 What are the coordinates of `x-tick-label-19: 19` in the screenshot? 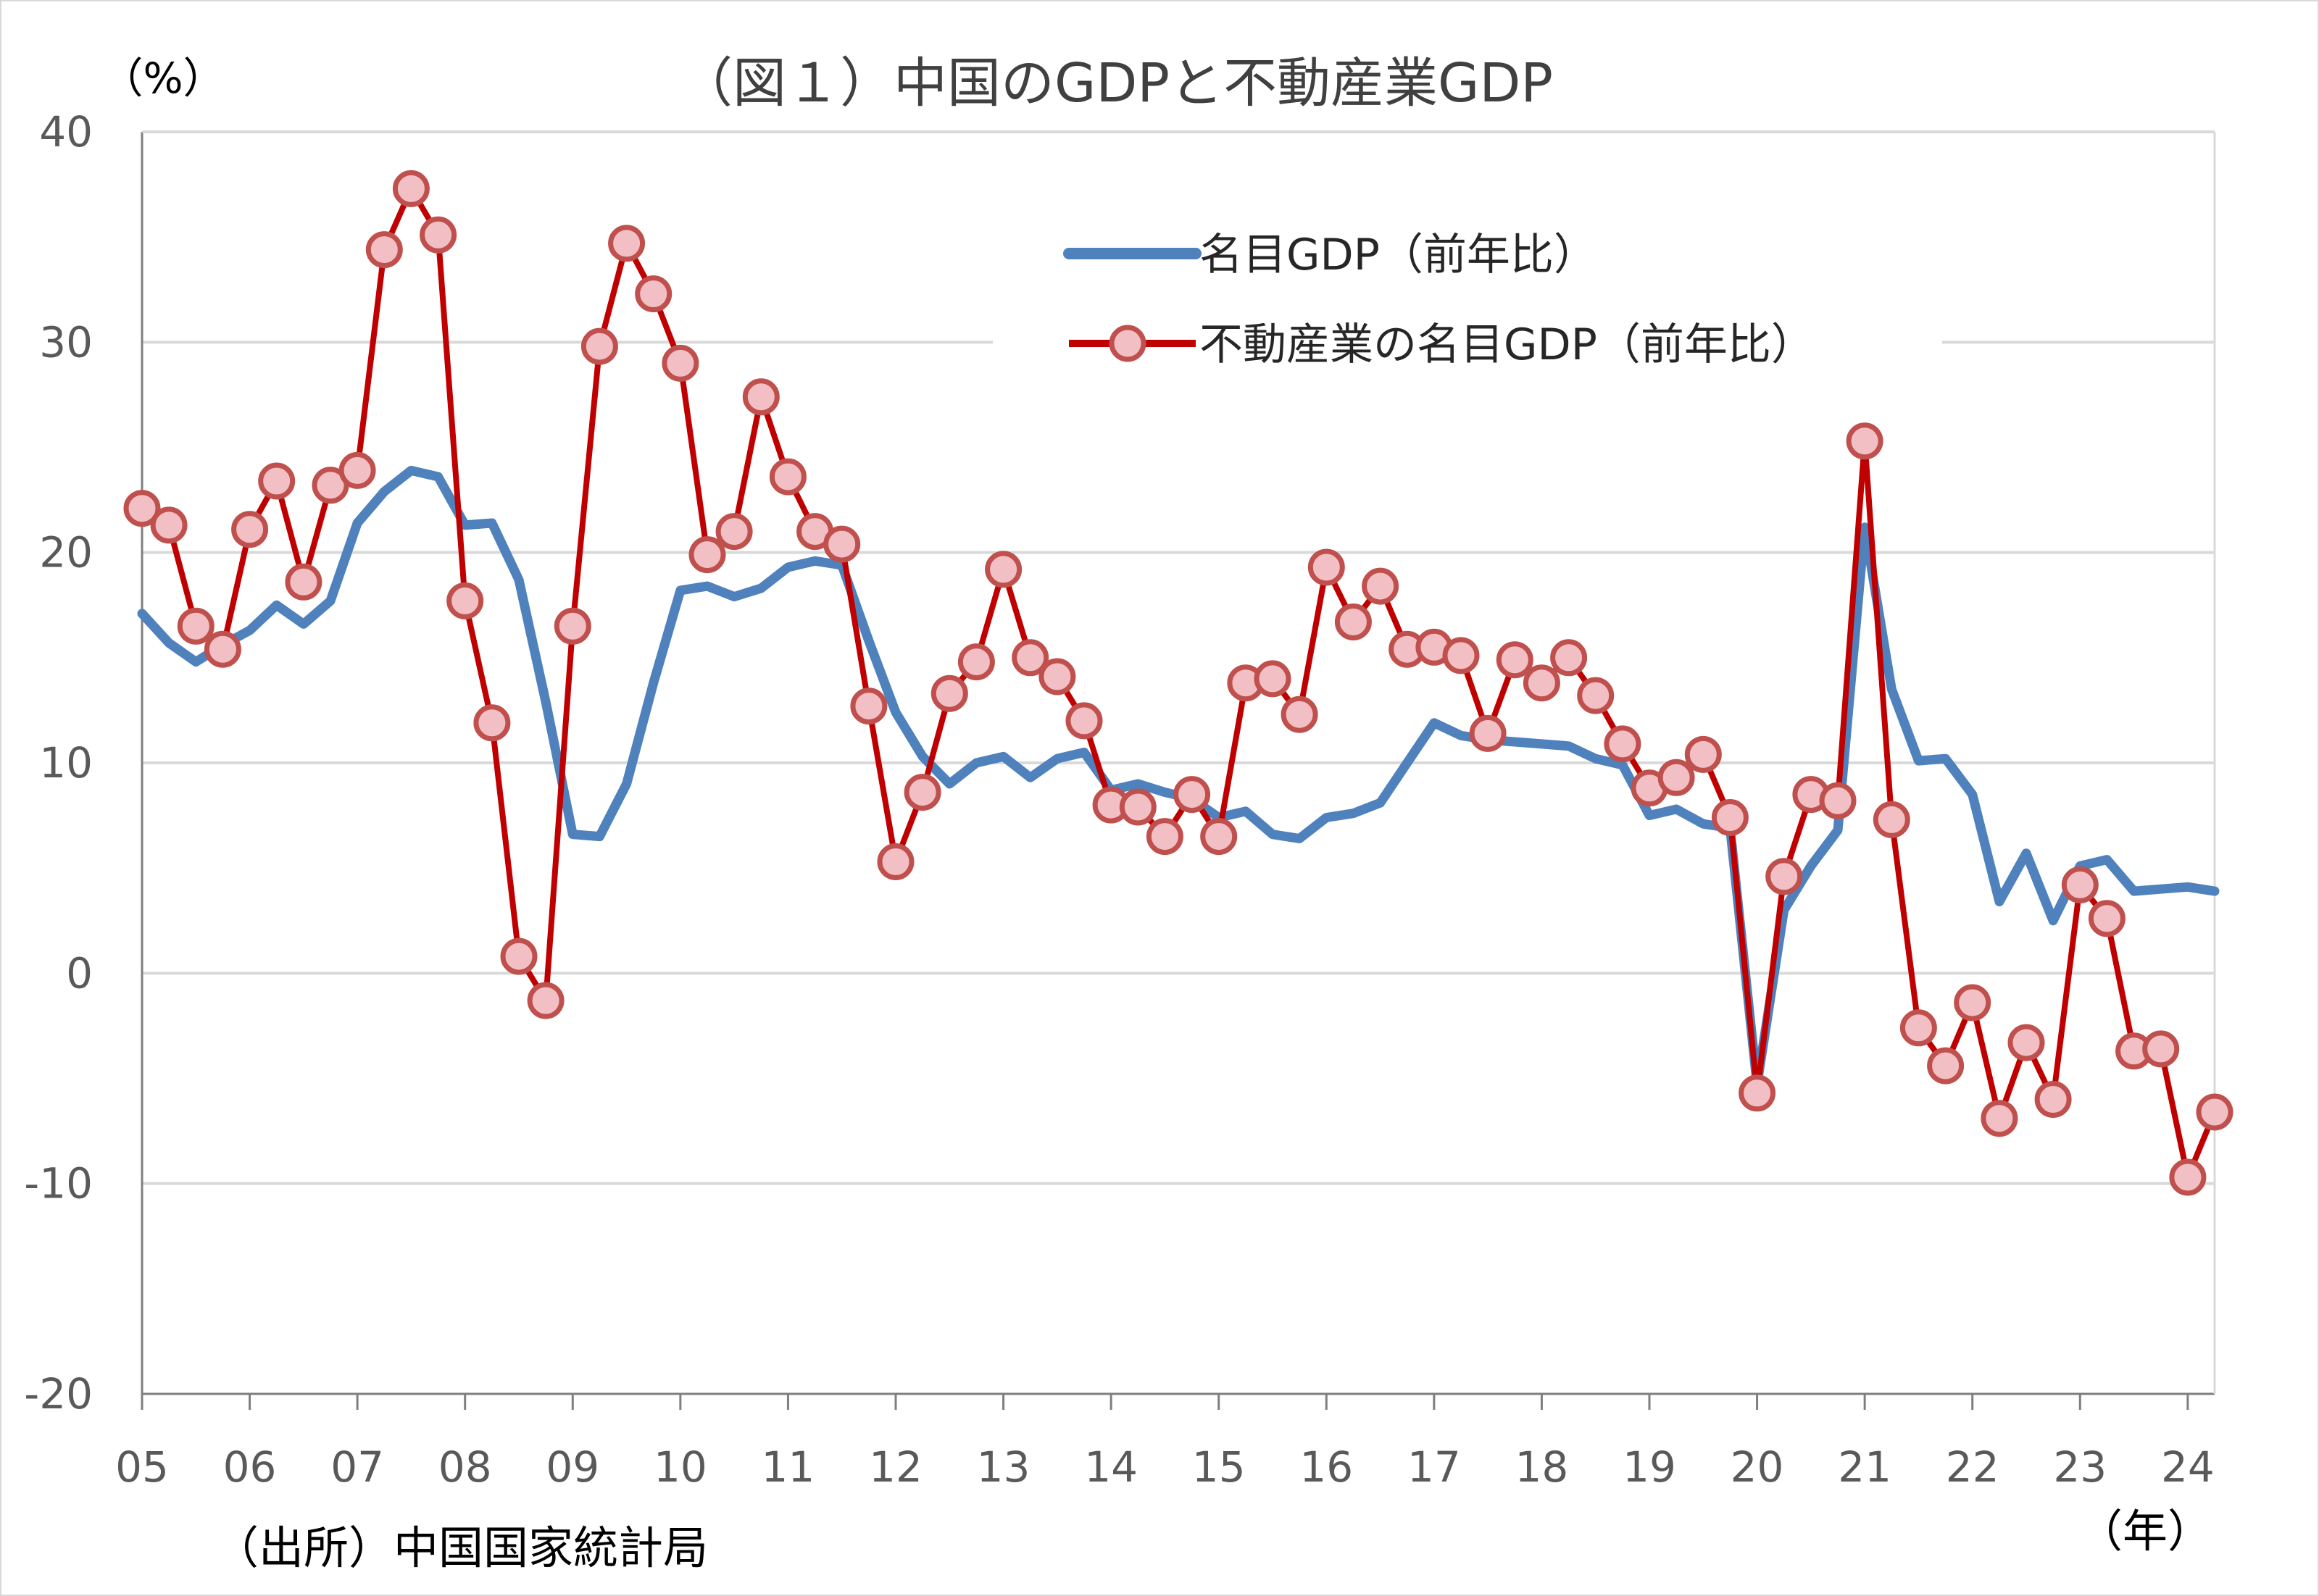 It's located at (1650, 1467).